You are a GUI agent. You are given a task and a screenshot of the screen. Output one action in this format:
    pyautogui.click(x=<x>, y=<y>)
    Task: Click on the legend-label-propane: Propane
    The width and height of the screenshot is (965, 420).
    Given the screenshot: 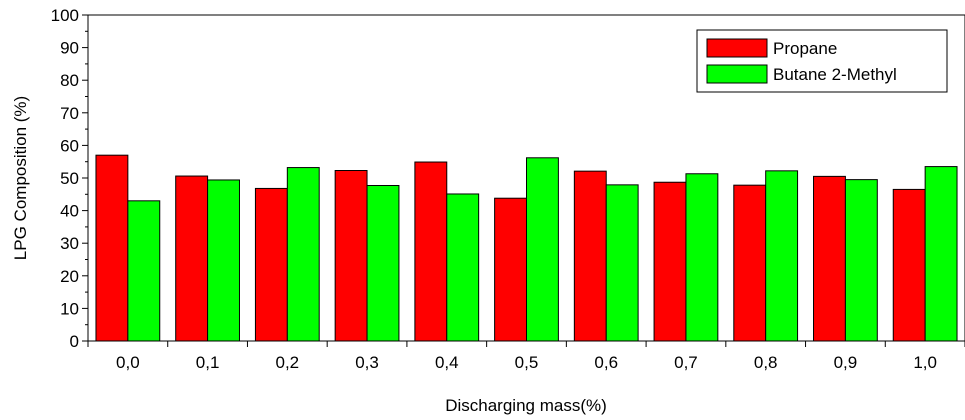 What is the action you would take?
    pyautogui.click(x=805, y=48)
    